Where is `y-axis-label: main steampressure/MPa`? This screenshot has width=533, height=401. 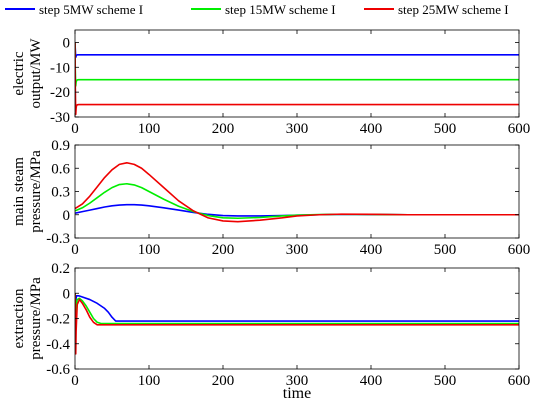
y-axis-label: main steampressure/MPa is located at coordinates (27, 191).